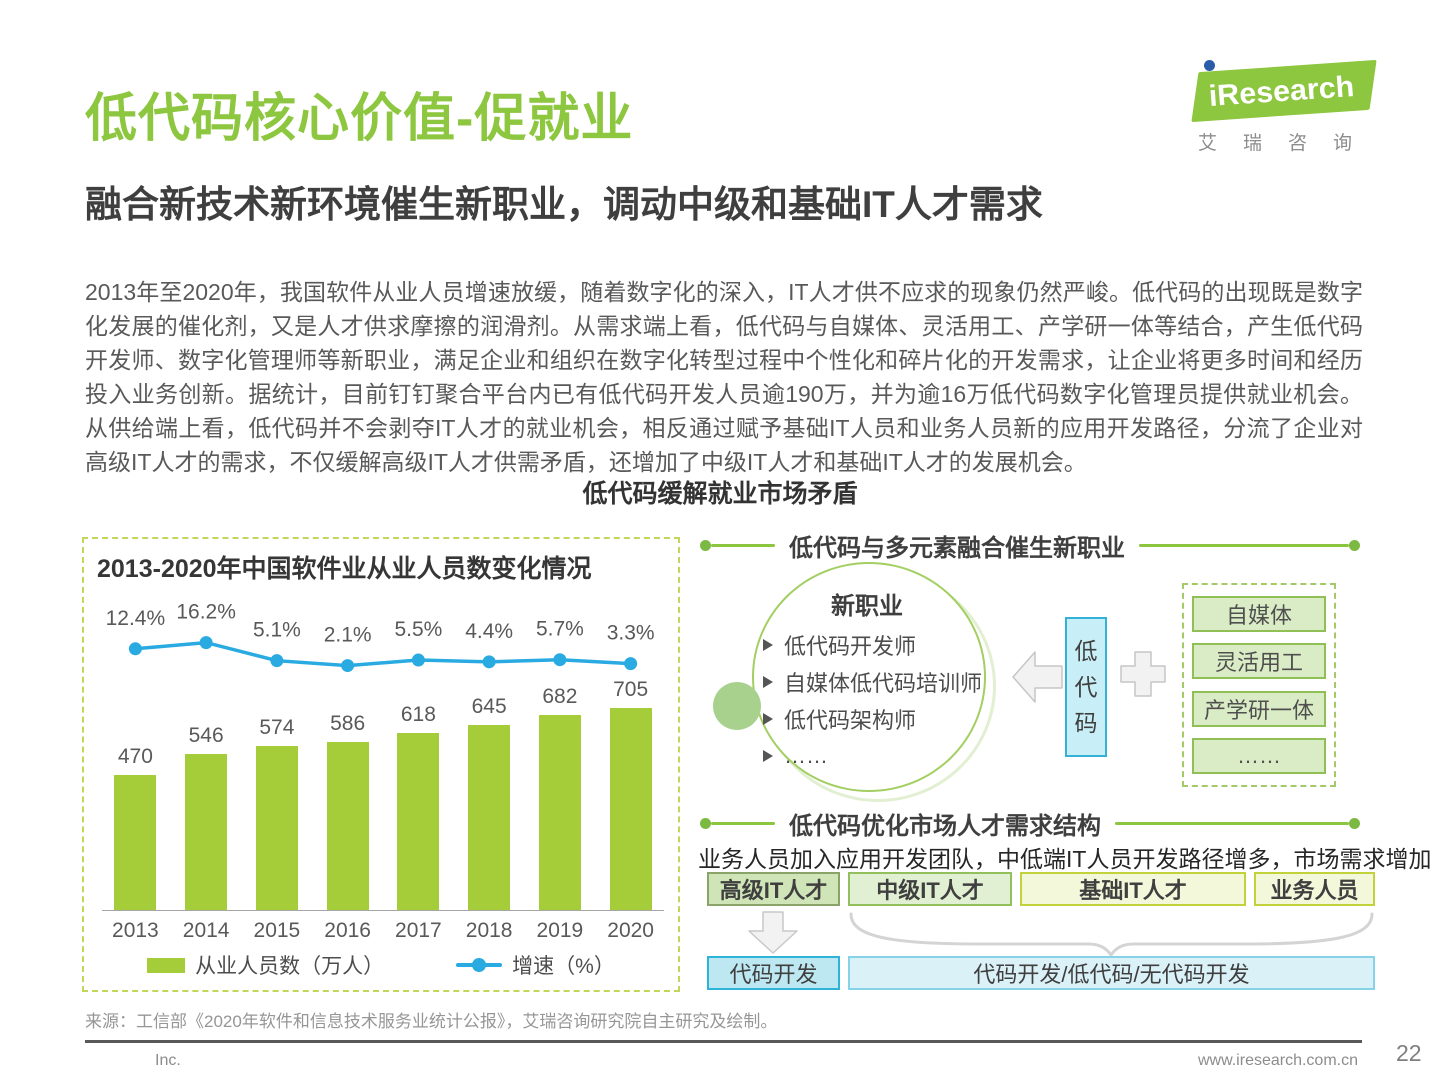  What do you see at coordinates (383, 910) in the screenshot?
I see `x-axis-line` at bounding box center [383, 910].